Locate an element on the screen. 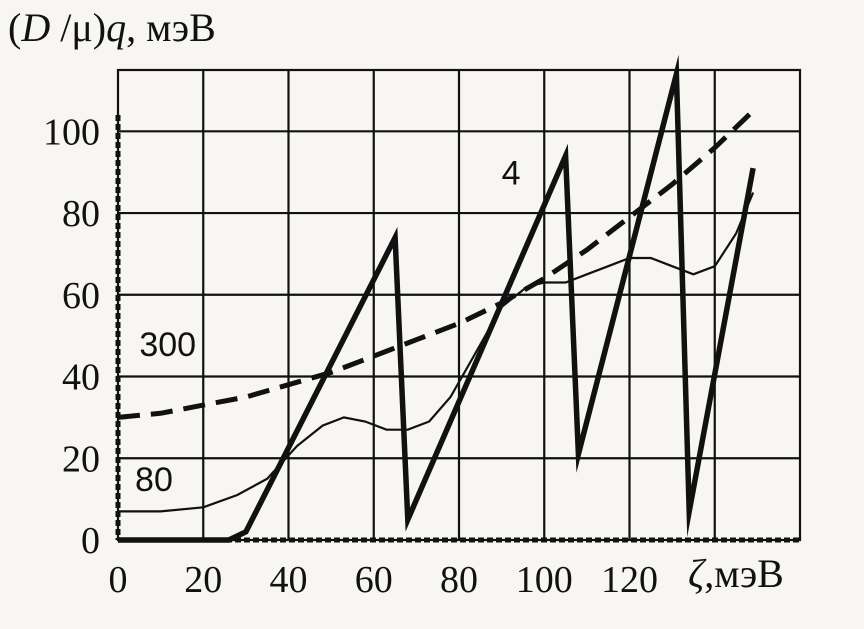 Image resolution: width=864 pixels, height=629 pixels. x-tick-label: 80 is located at coordinates (459, 580).